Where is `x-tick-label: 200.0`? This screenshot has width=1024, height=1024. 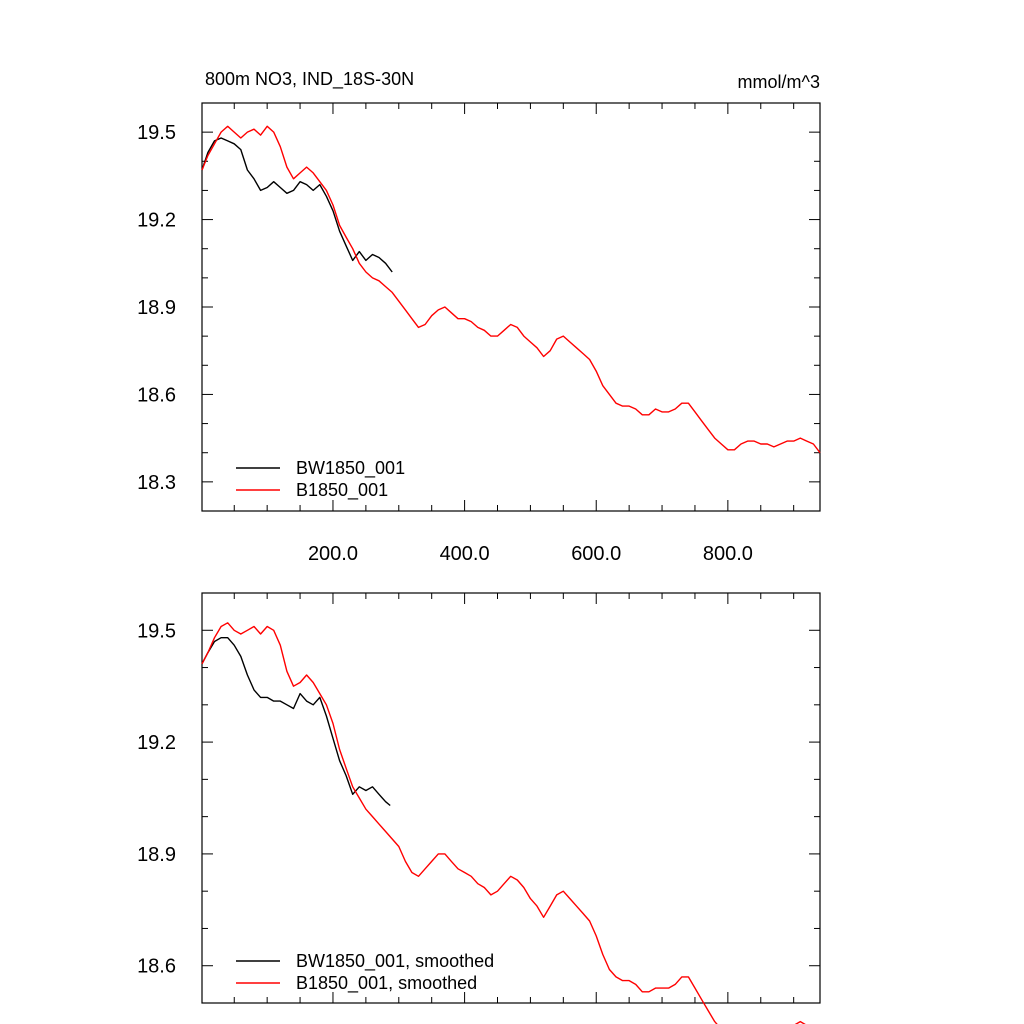 x-tick-label: 200.0 is located at coordinates (333, 554).